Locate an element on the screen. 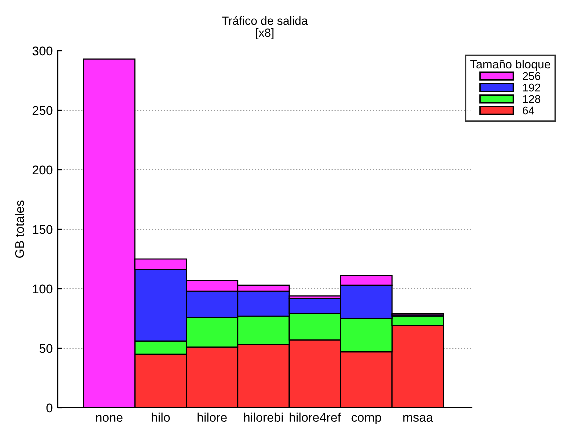 The height and width of the screenshot is (428, 561). legend-label: 192 is located at coordinates (531, 88).